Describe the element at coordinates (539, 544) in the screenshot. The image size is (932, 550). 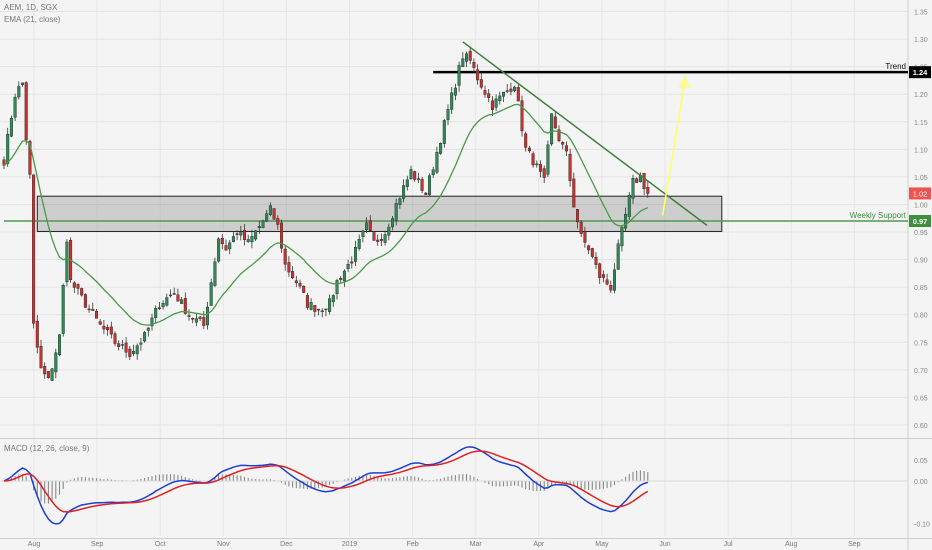
I see `time-tick-label: Apr` at that location.